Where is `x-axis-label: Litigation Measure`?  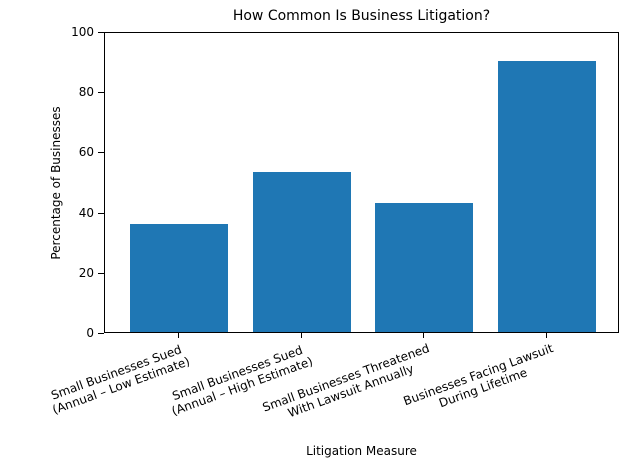
x-axis-label: Litigation Measure is located at coordinates (361, 451).